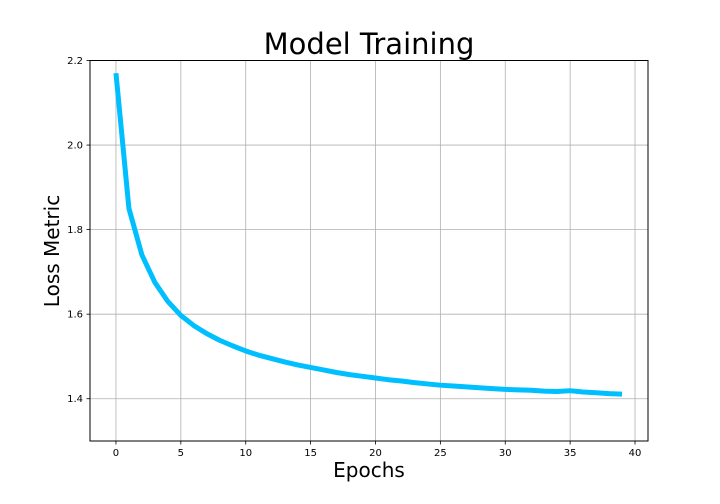 Image resolution: width=720 pixels, height=504 pixels. Describe the element at coordinates (75, 230) in the screenshot. I see `y-tick-label: 1.8` at that location.